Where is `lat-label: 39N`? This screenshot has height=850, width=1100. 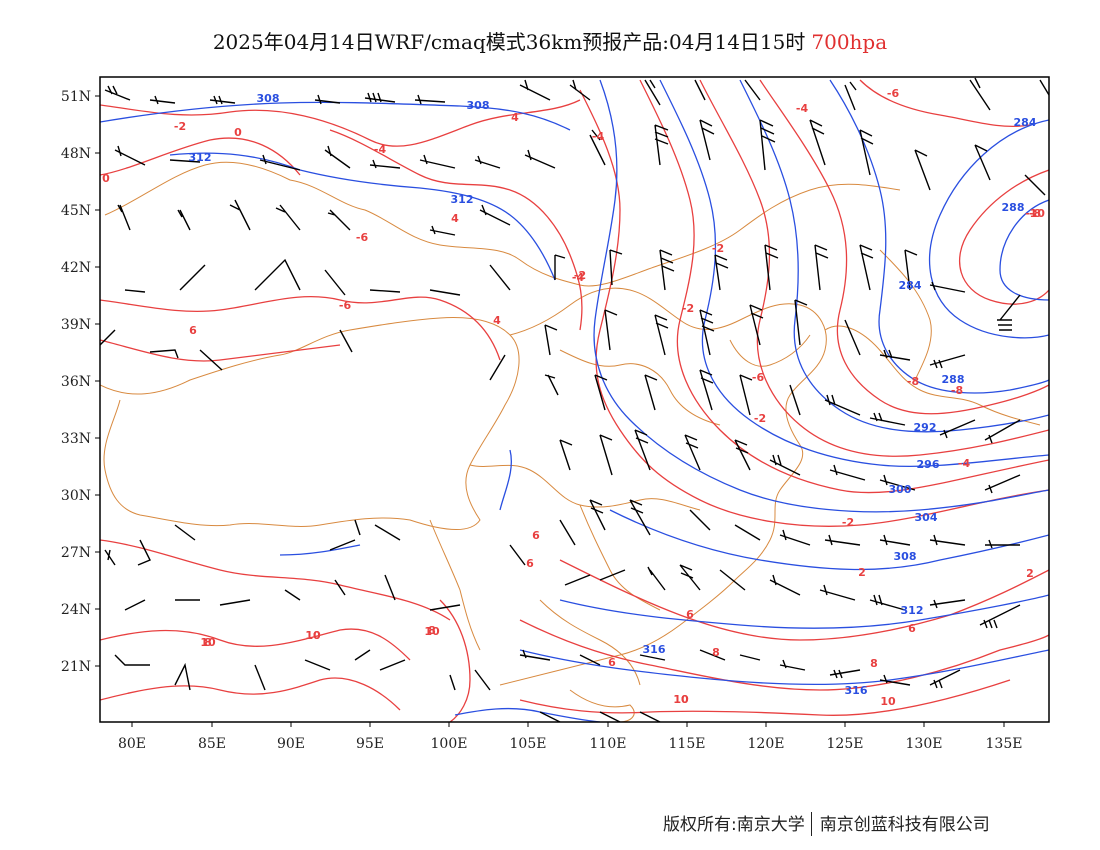
lat-label: 39N is located at coordinates (76, 325).